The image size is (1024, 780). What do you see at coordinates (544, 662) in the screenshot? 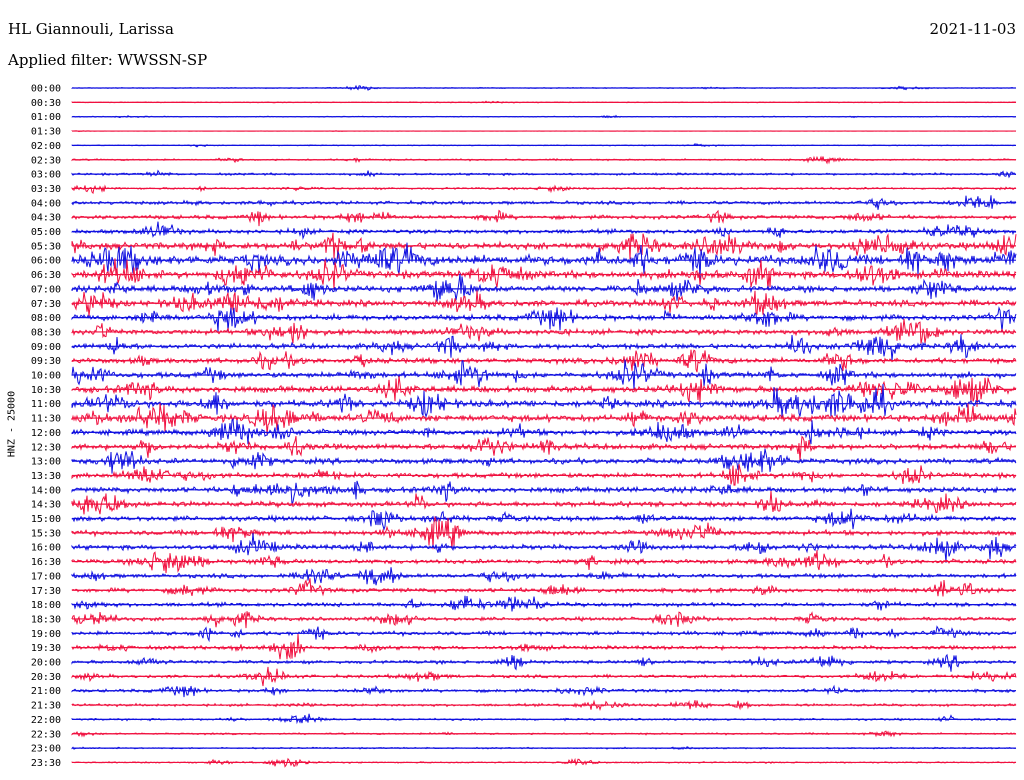
I see `trace-row-2000` at bounding box center [544, 662].